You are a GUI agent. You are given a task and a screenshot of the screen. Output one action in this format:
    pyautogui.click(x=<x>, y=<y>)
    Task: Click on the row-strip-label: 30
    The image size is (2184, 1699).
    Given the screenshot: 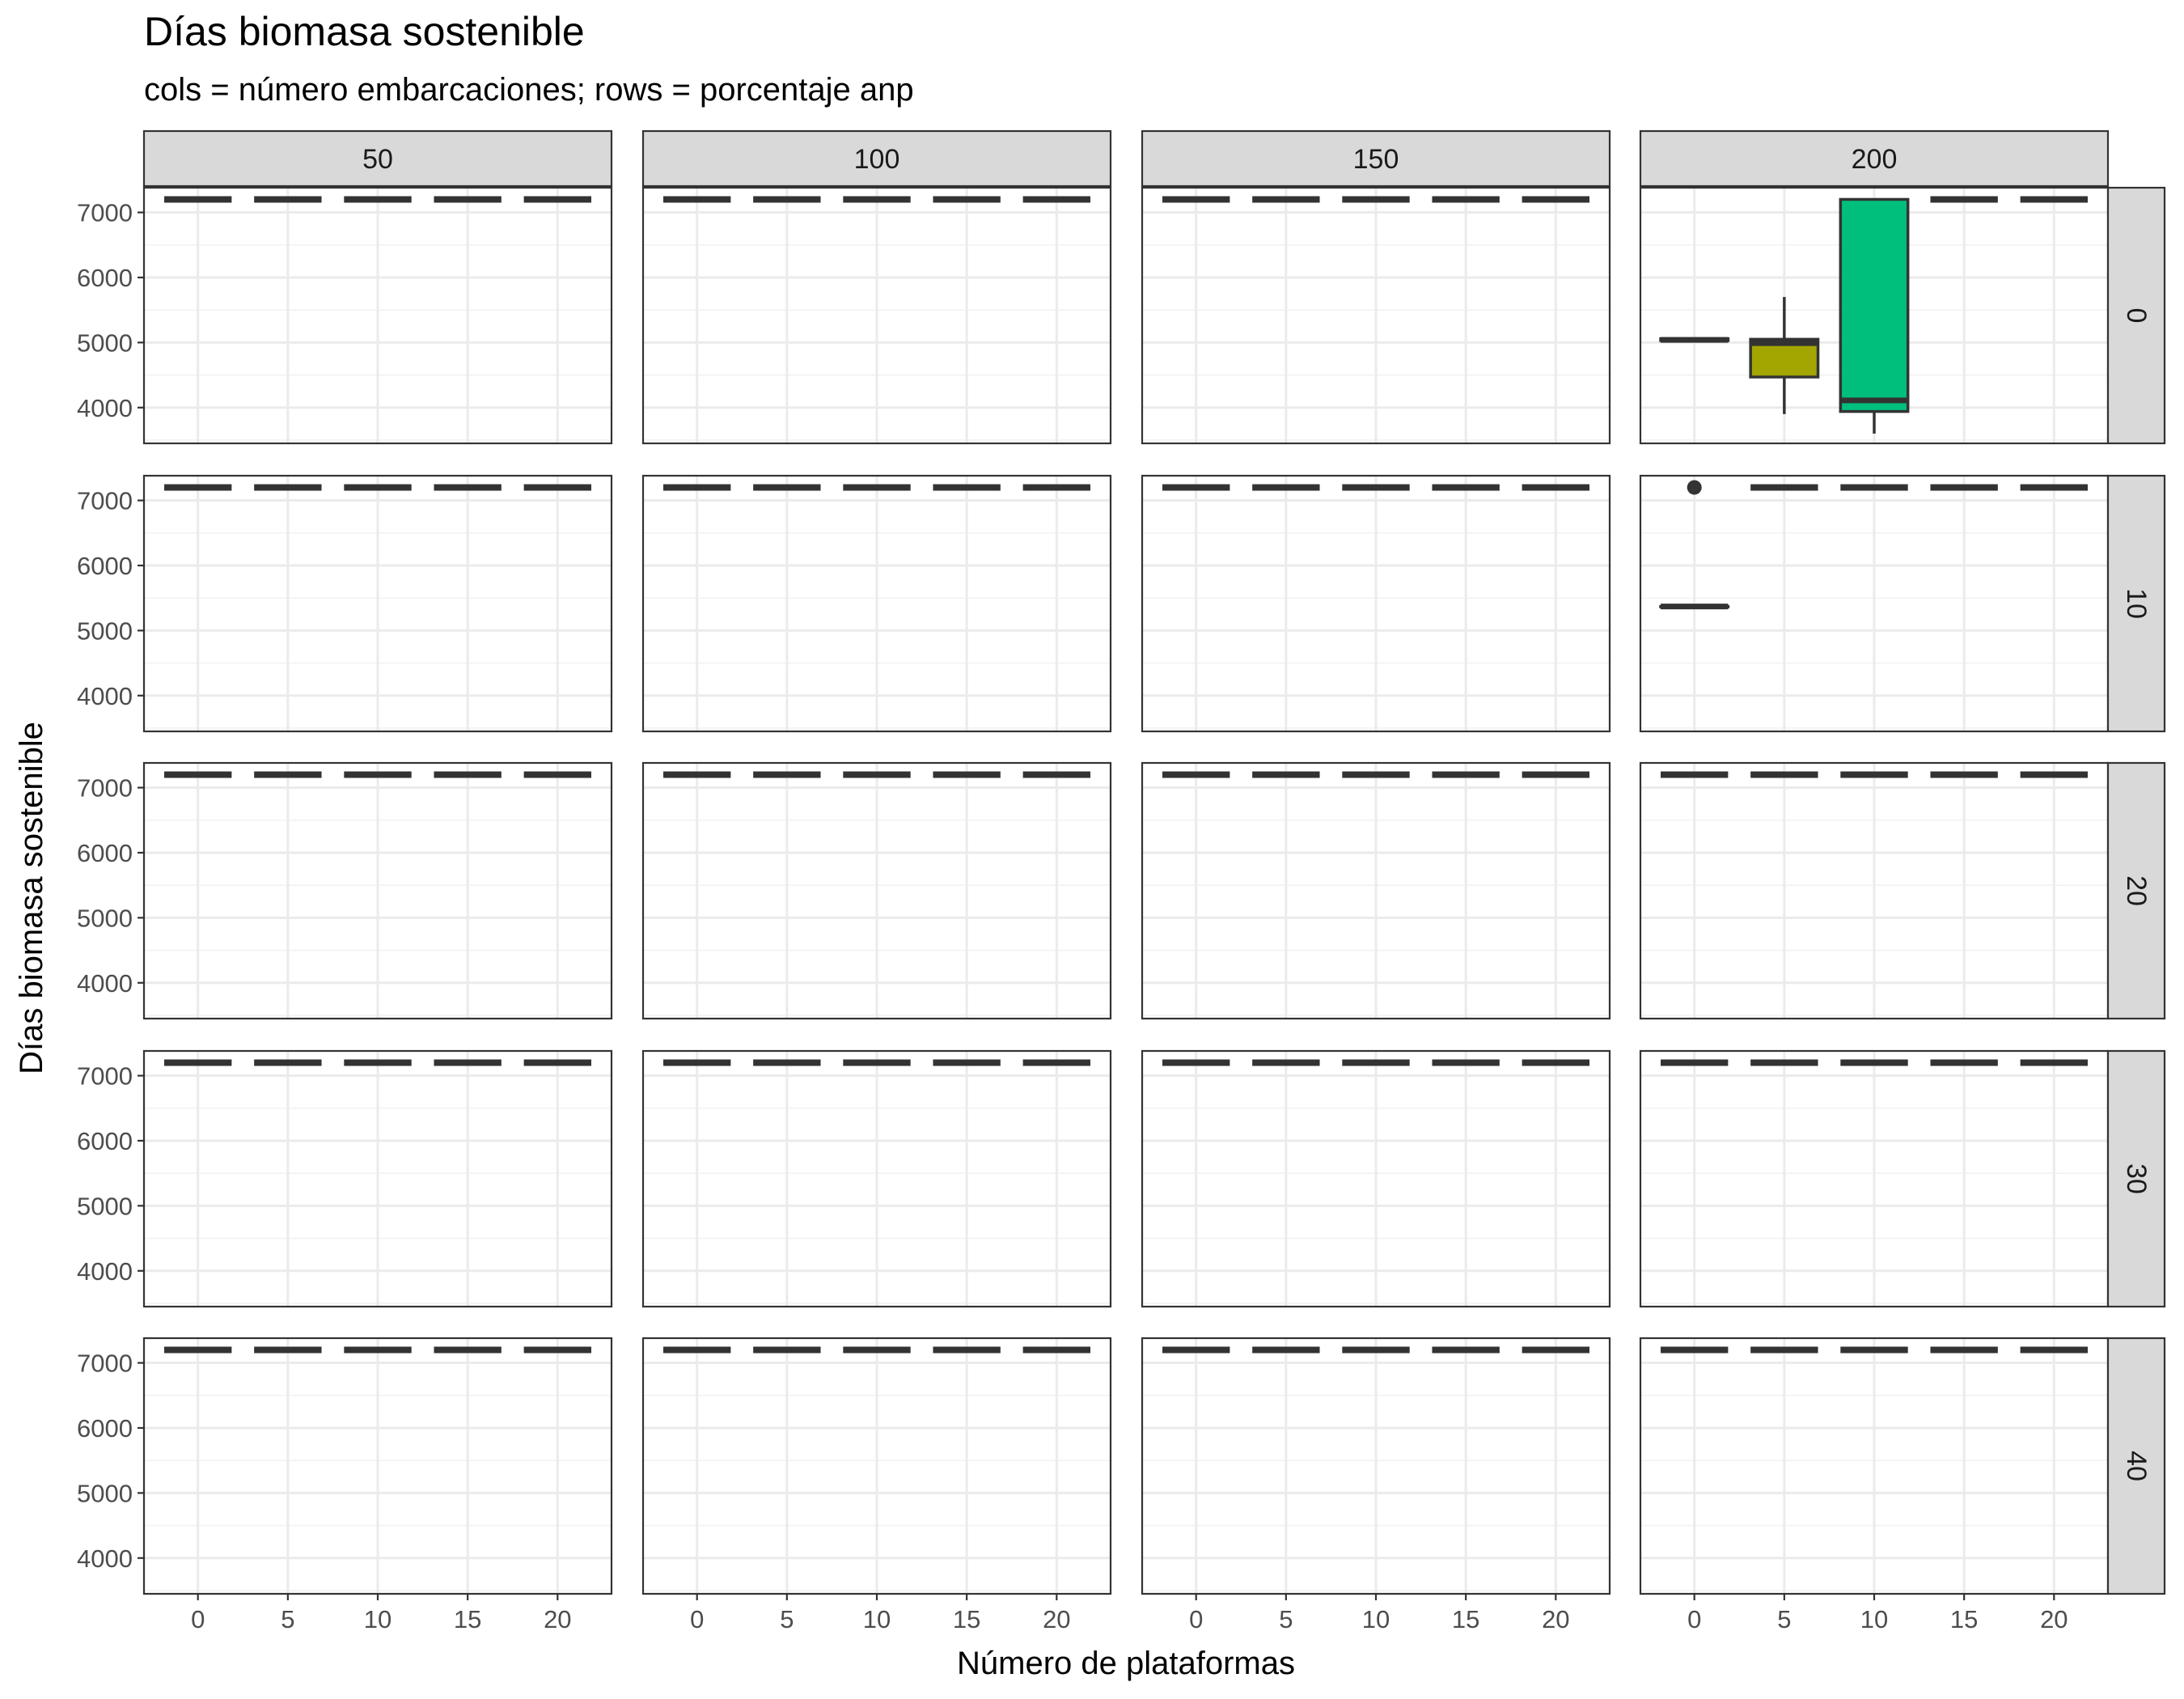 What is the action you would take?
    pyautogui.click(x=2136, y=1178)
    